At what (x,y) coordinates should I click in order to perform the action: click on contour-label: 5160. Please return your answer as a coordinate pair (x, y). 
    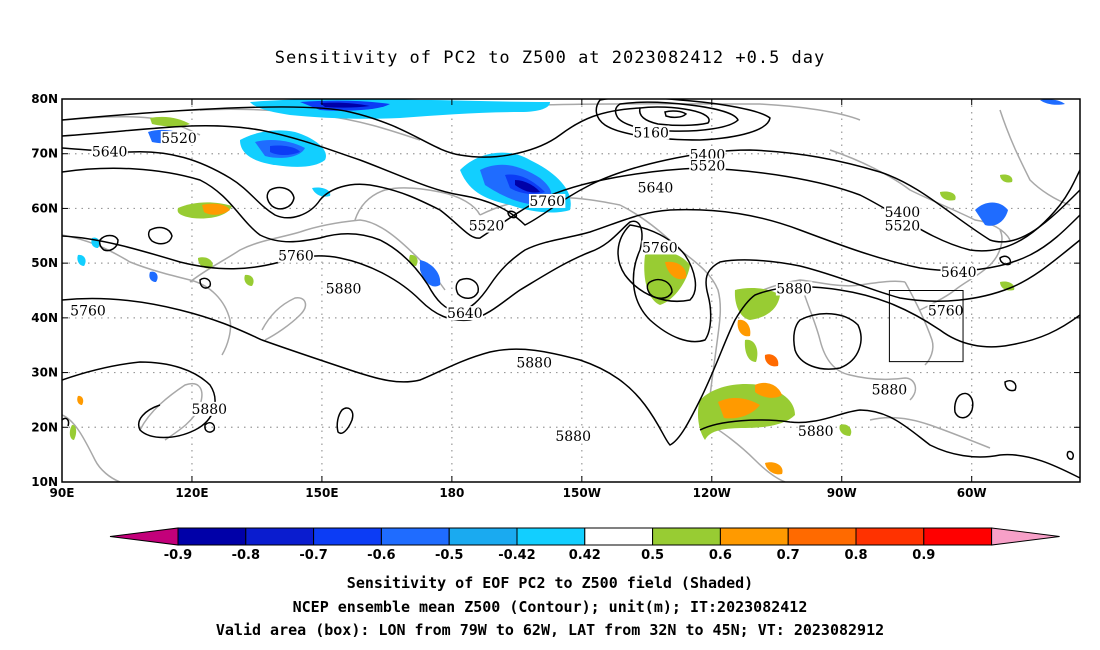
    Looking at the image, I should click on (651, 134).